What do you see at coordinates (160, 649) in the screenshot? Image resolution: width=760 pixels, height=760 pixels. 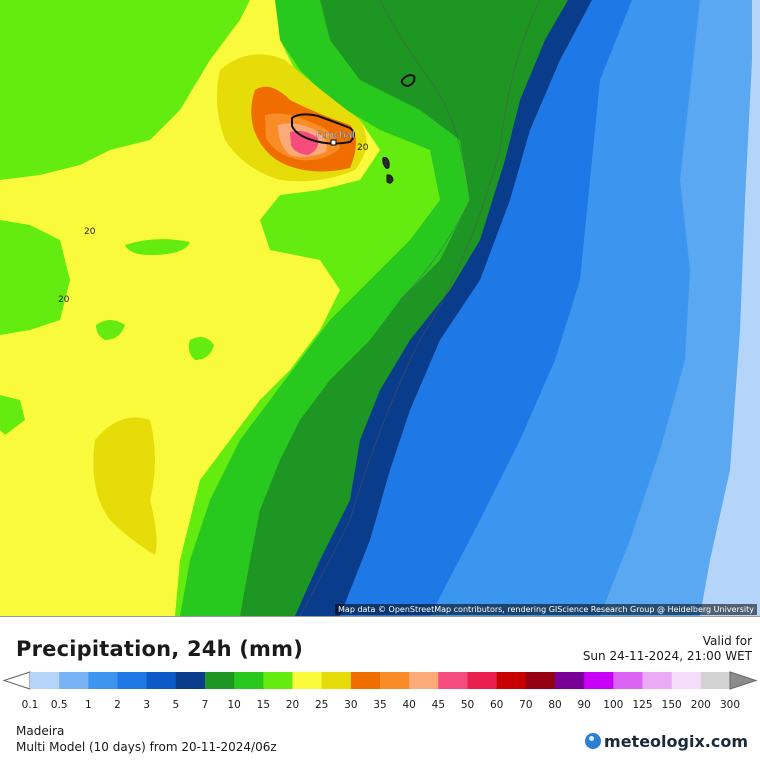 I see `chart-title: Precipitation, 24h (mm)` at bounding box center [160, 649].